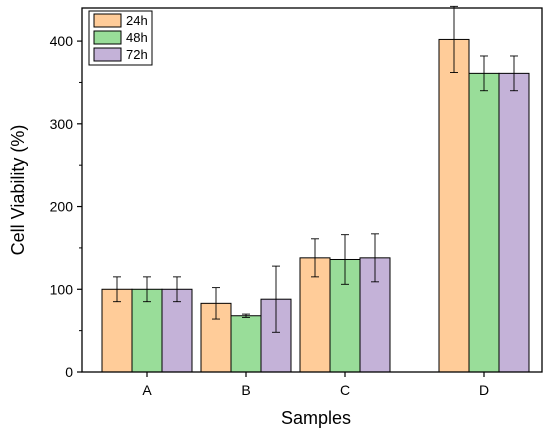 Image resolution: width=550 pixels, height=435 pixels. I want to click on error-bar-D-24h, so click(454, 39).